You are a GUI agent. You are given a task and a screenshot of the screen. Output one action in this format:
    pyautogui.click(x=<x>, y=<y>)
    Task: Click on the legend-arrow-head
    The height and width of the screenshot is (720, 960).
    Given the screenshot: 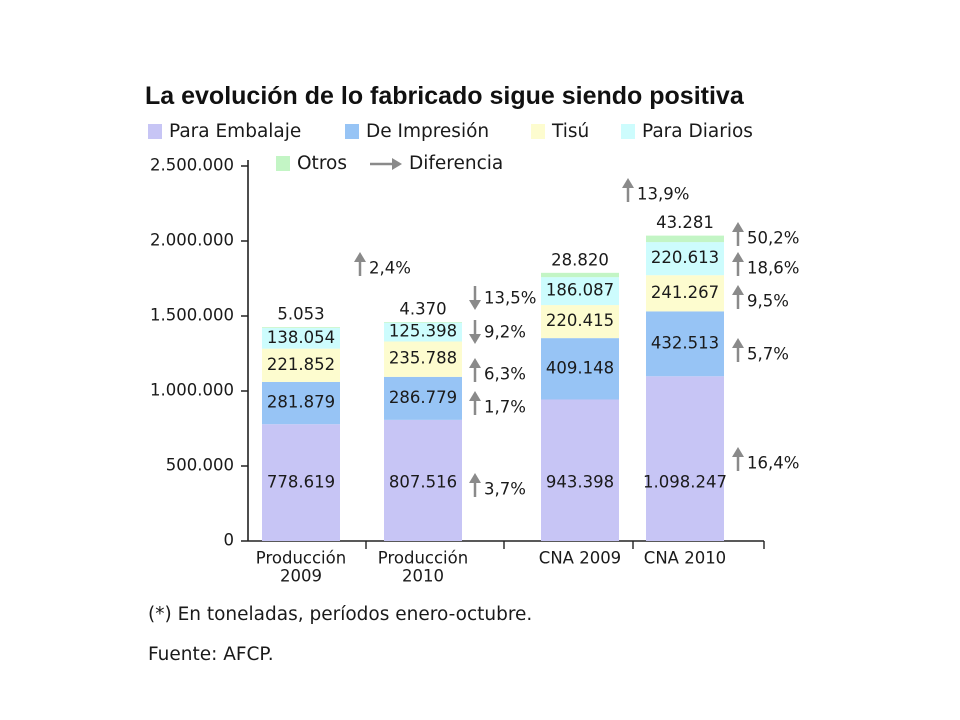 What is the action you would take?
    pyautogui.click(x=397, y=164)
    